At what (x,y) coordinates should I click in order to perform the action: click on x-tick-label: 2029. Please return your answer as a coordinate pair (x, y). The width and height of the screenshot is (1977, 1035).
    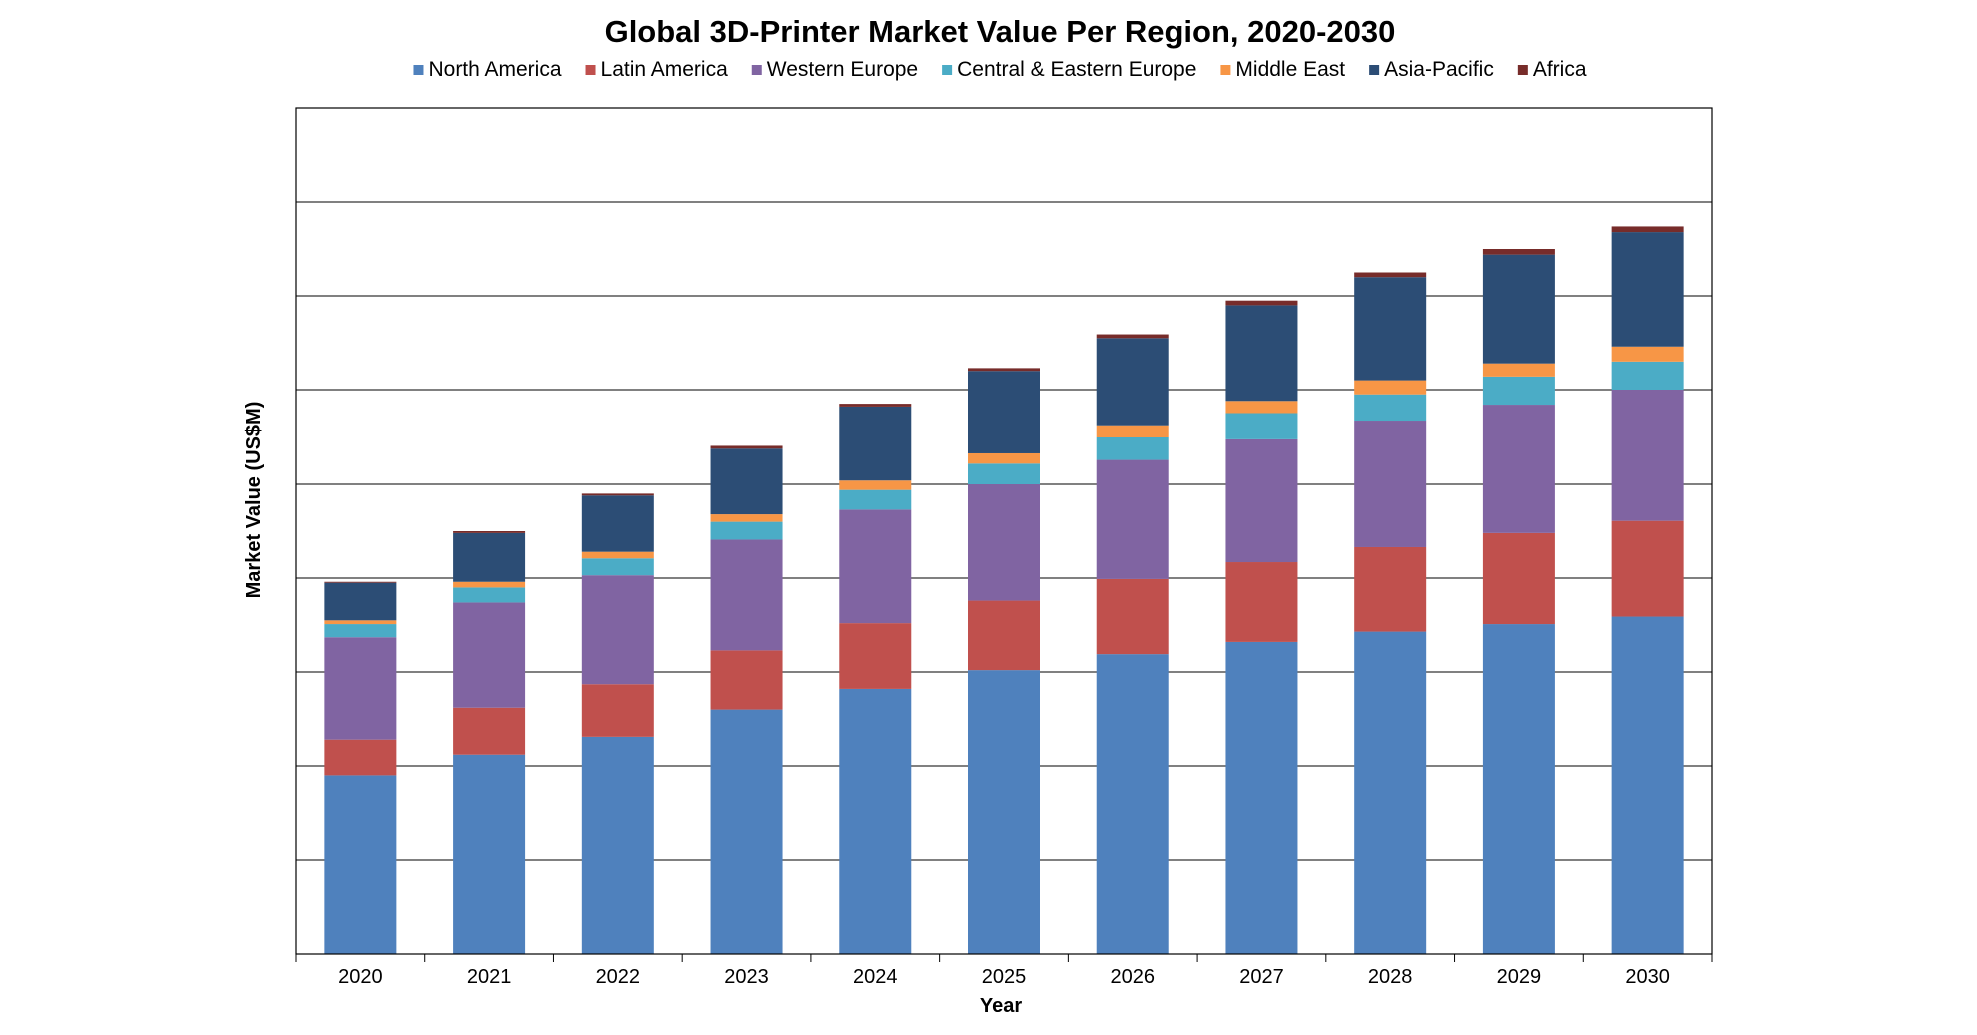
    Looking at the image, I should click on (1519, 977).